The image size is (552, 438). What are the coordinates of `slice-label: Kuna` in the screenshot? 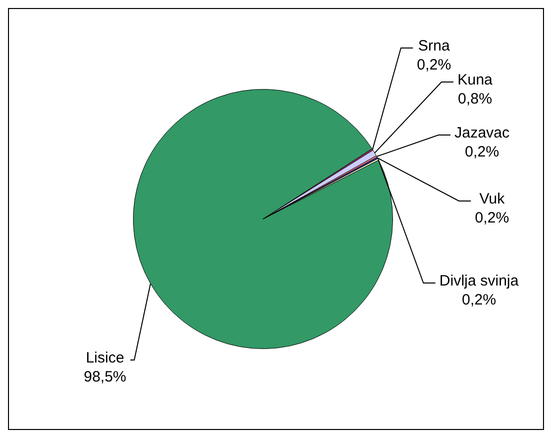 It's located at (475, 80).